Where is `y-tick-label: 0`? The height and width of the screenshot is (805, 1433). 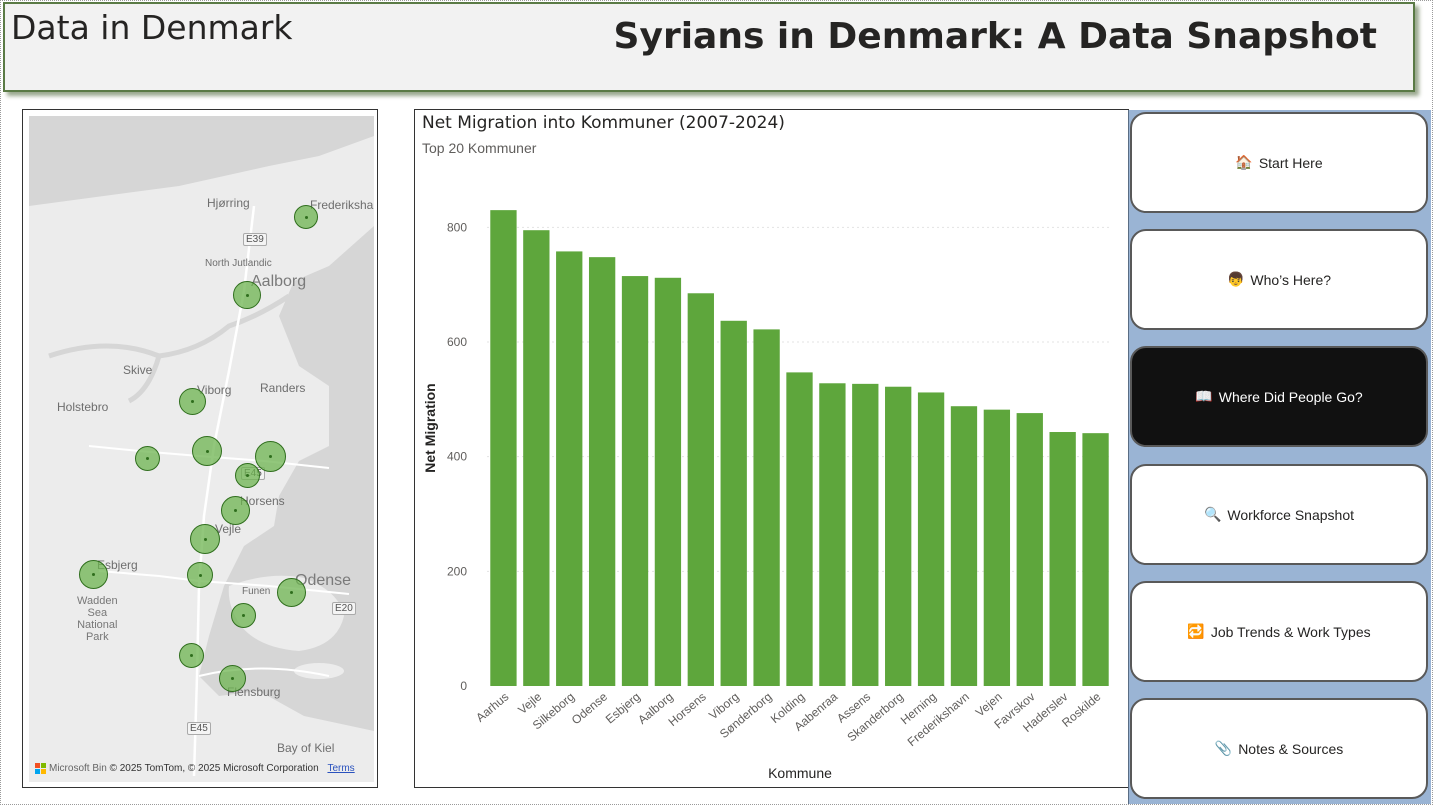
y-tick-label: 0 is located at coordinates (463, 686).